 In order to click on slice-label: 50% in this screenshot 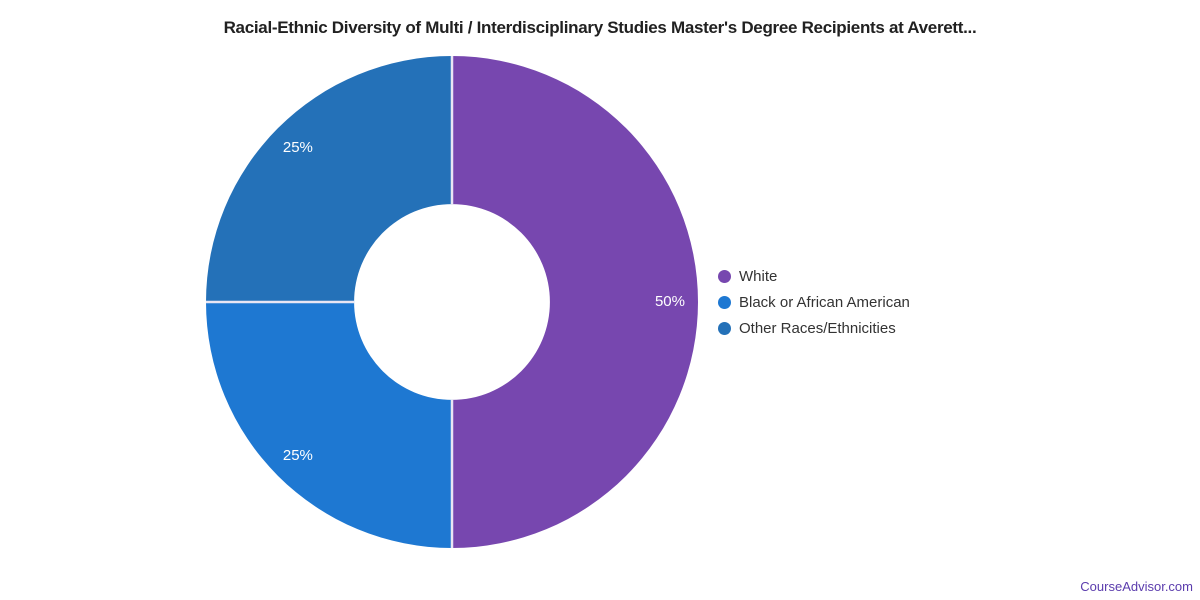, I will do `click(670, 301)`.